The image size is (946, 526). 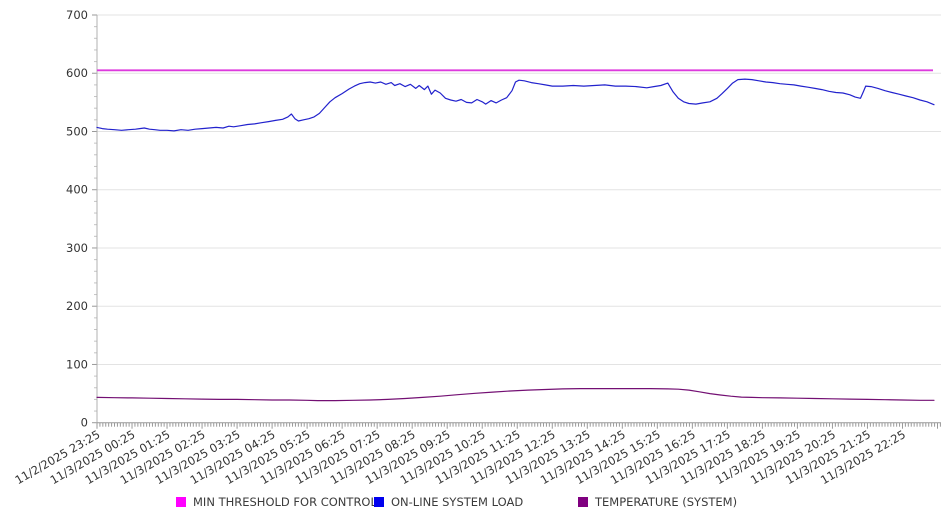 What do you see at coordinates (77, 364) in the screenshot?
I see `svg-text: 100` at bounding box center [77, 364].